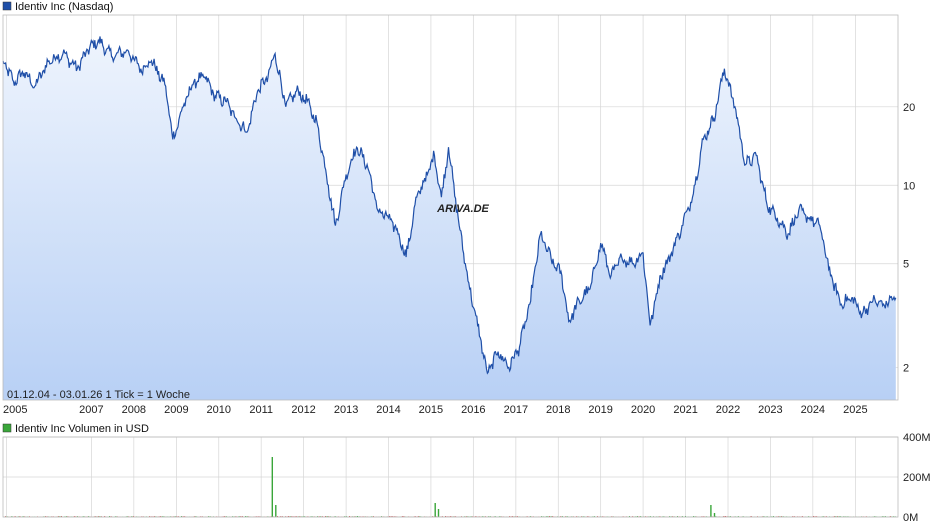 Image resolution: width=940 pixels, height=526 pixels. Describe the element at coordinates (813, 410) in the screenshot. I see `price-x-tick-label: 2024` at that location.